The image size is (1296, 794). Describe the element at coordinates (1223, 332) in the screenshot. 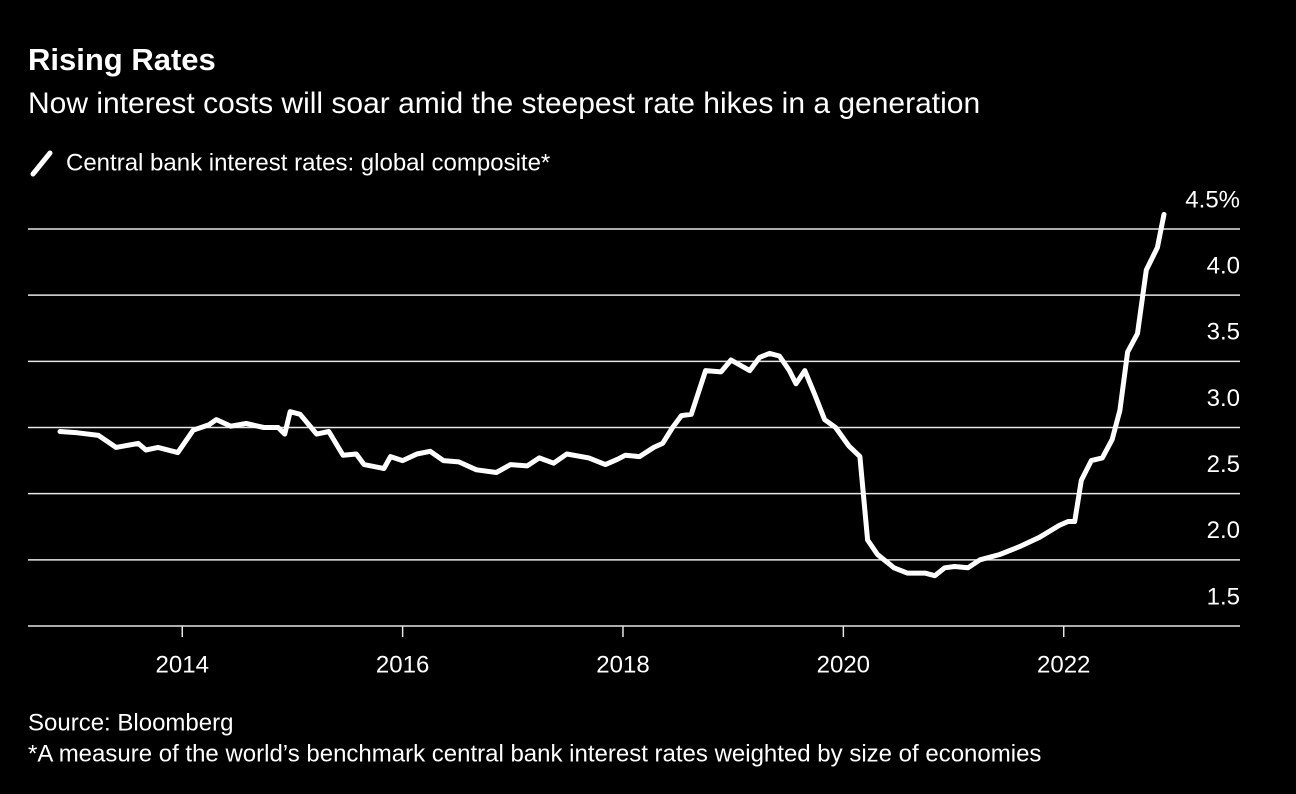

I see `y-tick-label: 3.5` at that location.